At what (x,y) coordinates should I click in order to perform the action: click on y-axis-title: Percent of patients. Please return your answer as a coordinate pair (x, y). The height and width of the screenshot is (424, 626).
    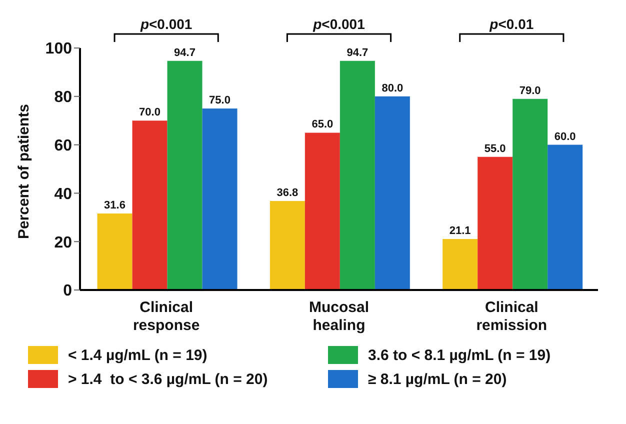
    Looking at the image, I should click on (23, 171).